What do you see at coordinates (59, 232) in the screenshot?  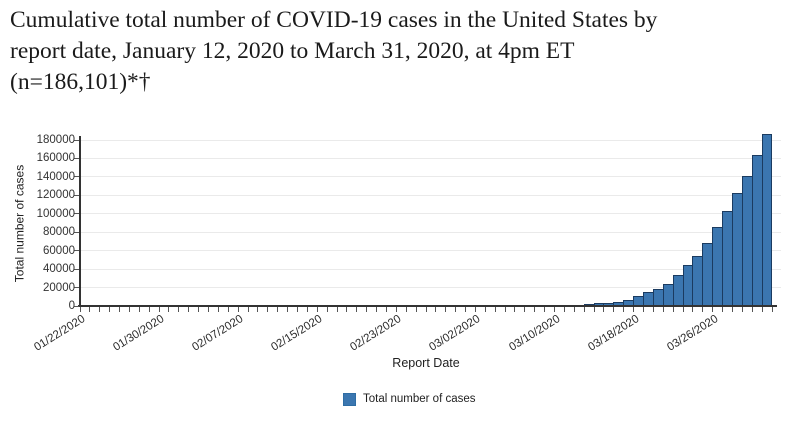 I see `y-tick-label: 80000` at bounding box center [59, 232].